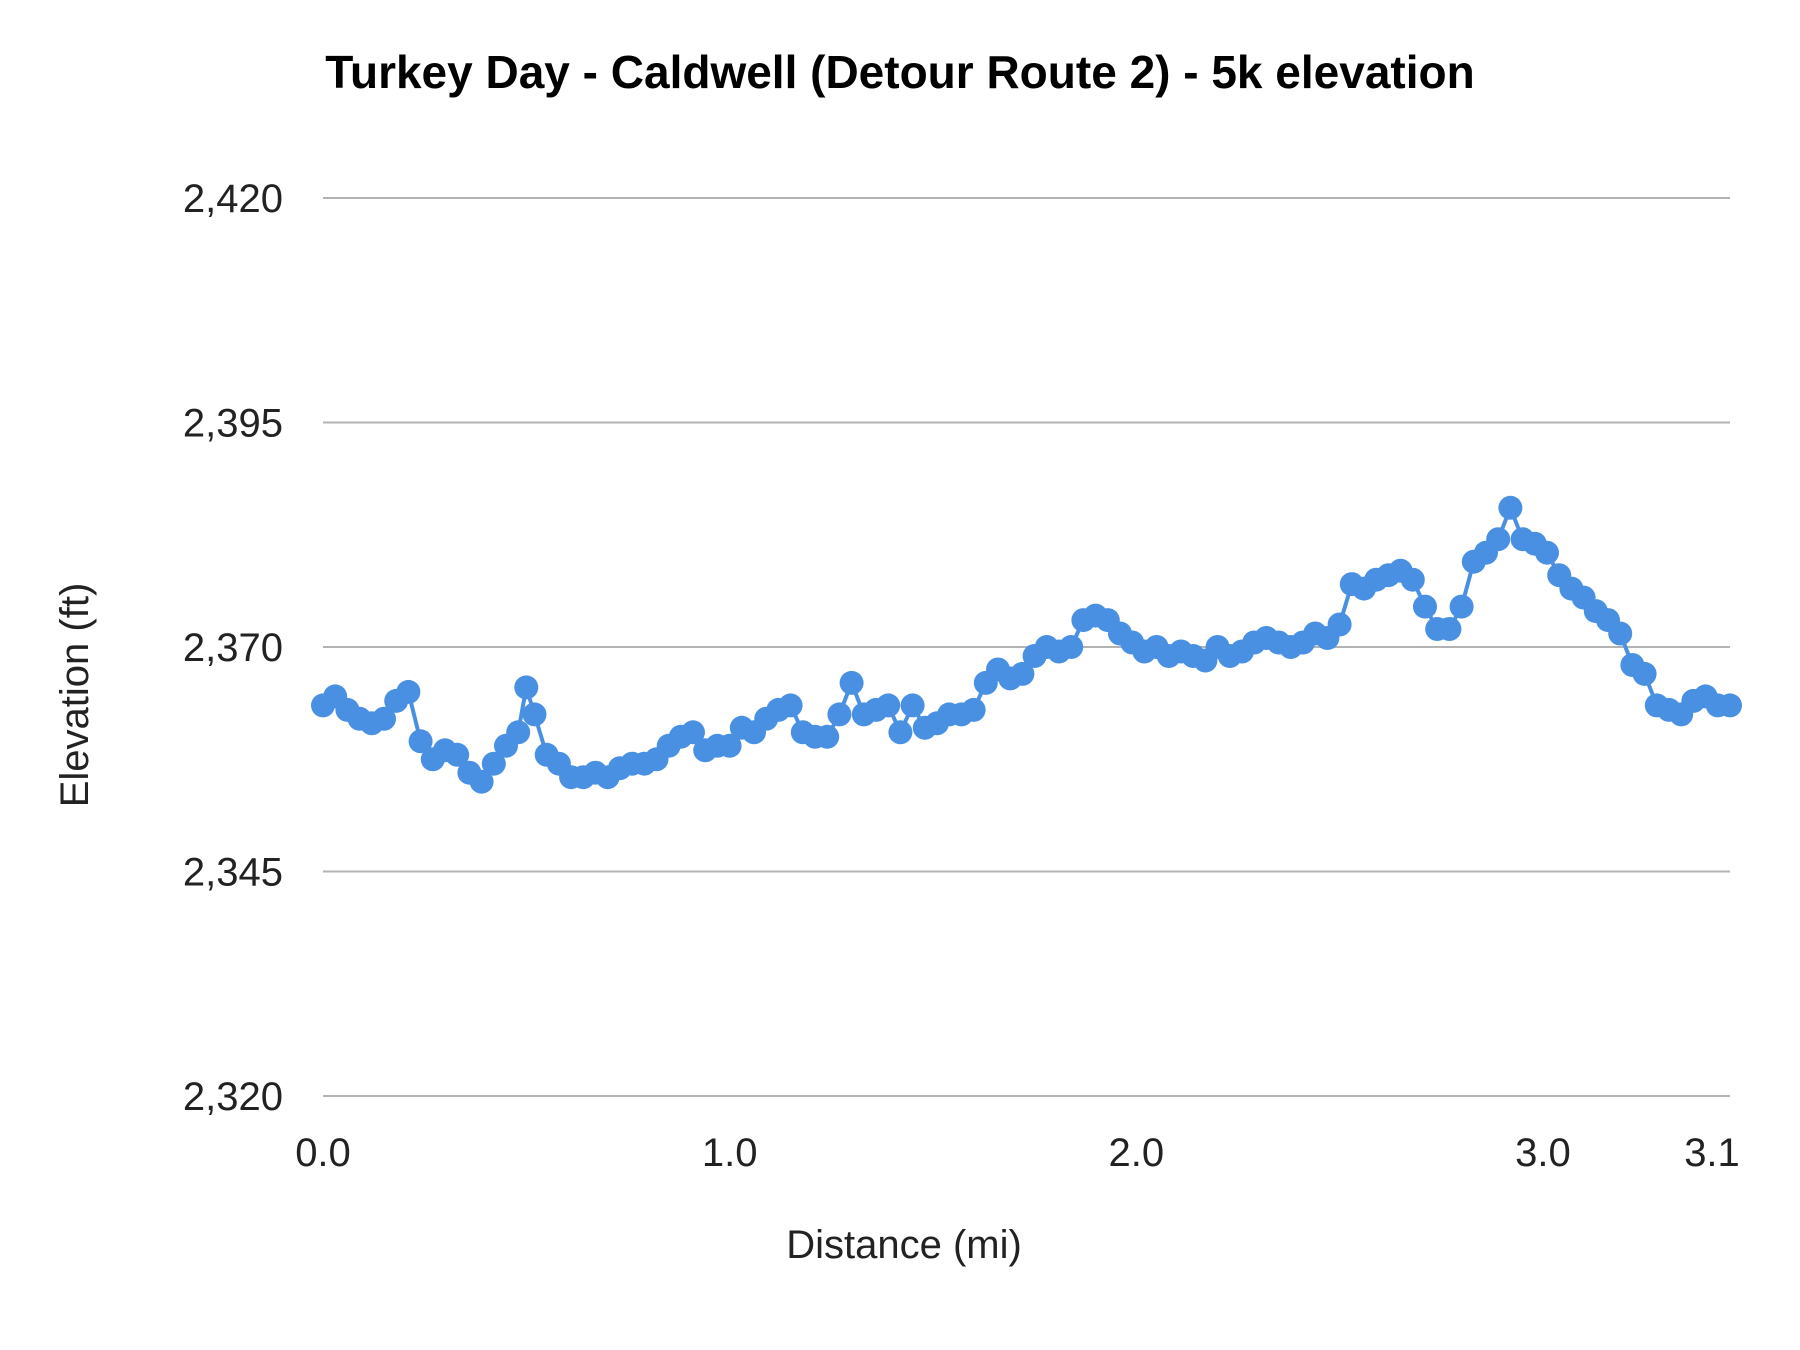  I want to click on x-axis-ticks: 0.0 1.0 2.0 3.0 3.1, so click(1017, 1153).